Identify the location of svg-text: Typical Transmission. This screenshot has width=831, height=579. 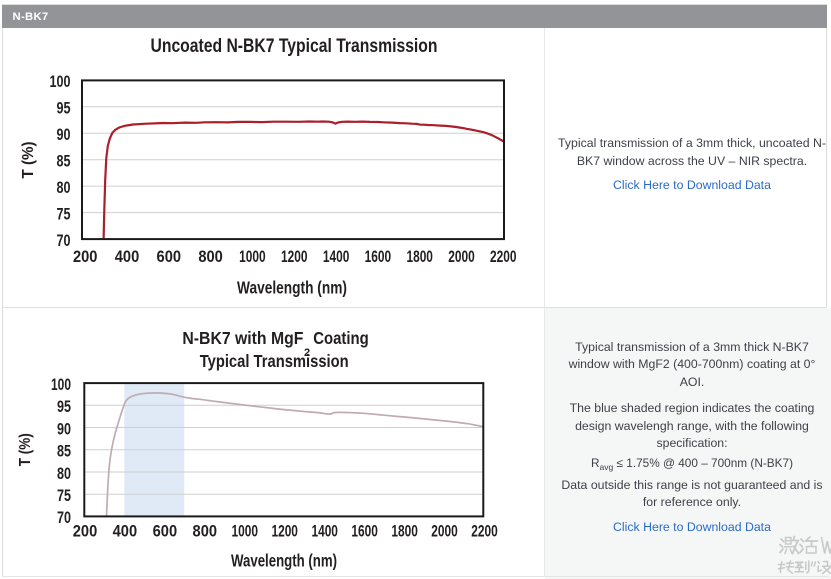
(274, 361).